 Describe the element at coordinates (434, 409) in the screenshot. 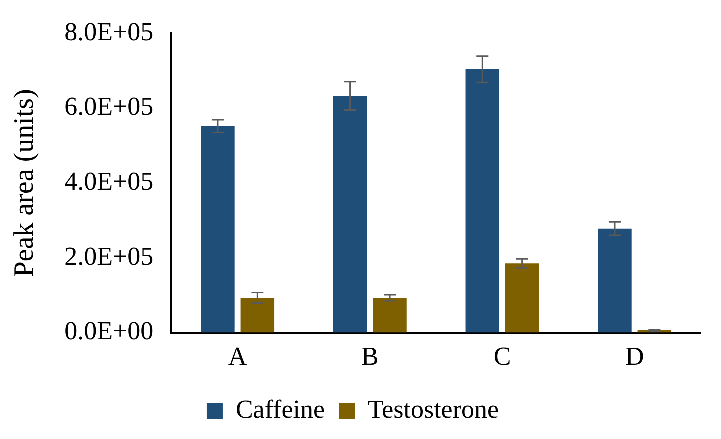

I see `legend-label: Testosterone` at that location.